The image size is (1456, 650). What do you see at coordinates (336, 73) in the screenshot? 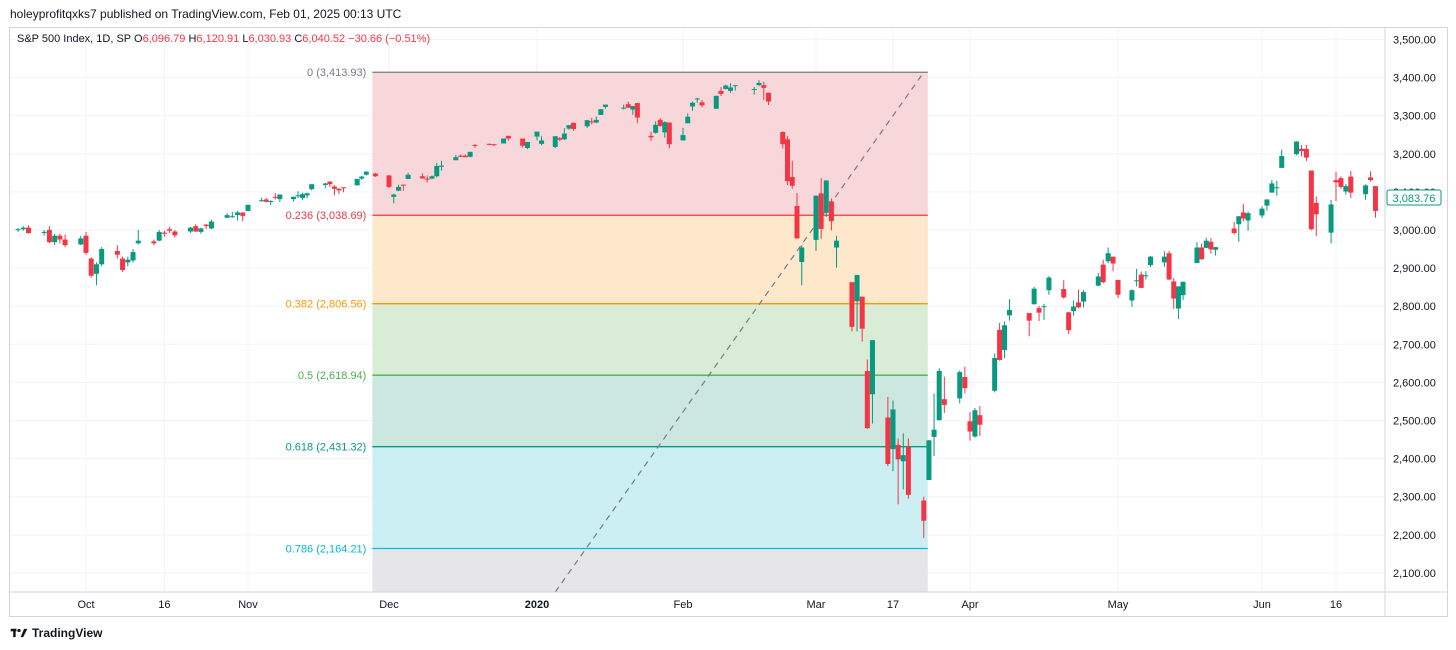
I see `fib-level-label: 0 (3,413.93)` at bounding box center [336, 73].